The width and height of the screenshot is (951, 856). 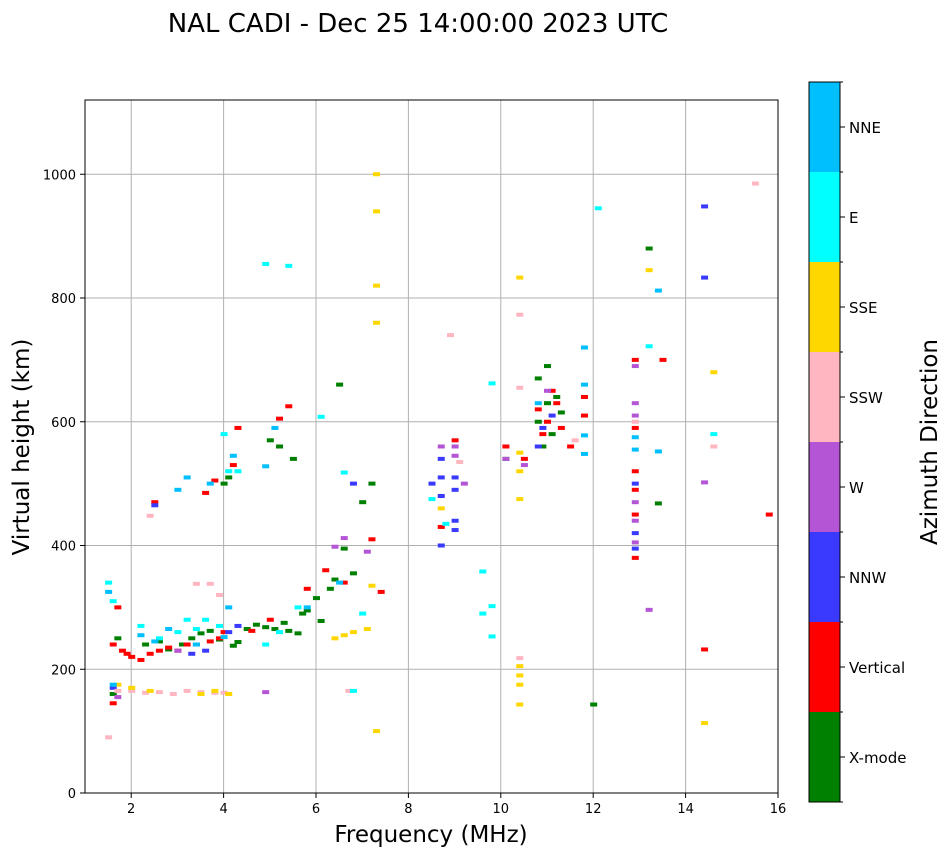 What do you see at coordinates (72, 794) in the screenshot?
I see `y-tick-label: 0` at bounding box center [72, 794].